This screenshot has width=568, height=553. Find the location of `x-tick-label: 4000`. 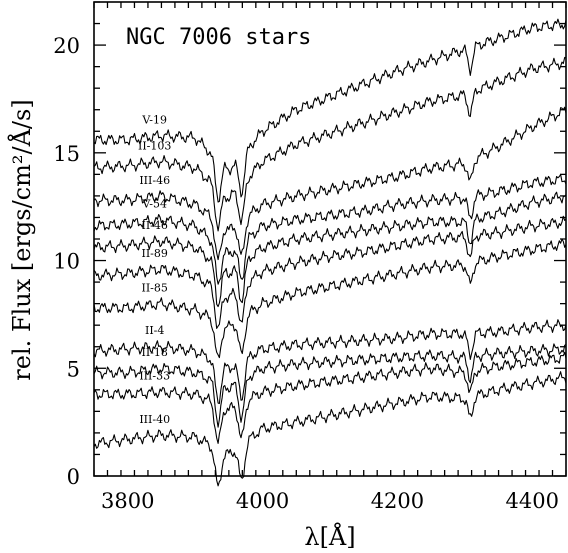

x-tick-label: 4000 is located at coordinates (262, 501).